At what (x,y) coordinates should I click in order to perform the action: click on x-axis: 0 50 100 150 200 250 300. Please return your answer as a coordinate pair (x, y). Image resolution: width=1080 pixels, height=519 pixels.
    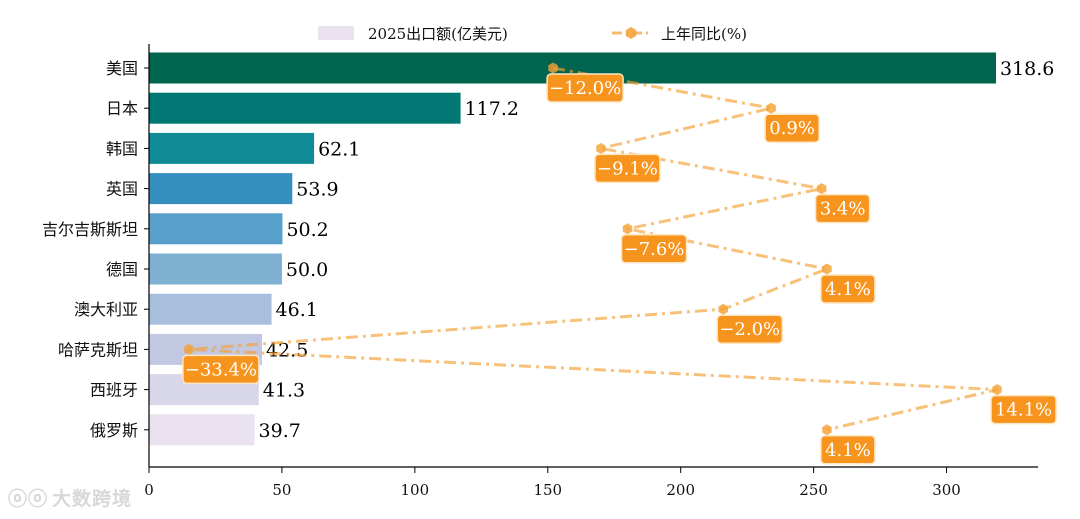
    Looking at the image, I should click on (591, 482).